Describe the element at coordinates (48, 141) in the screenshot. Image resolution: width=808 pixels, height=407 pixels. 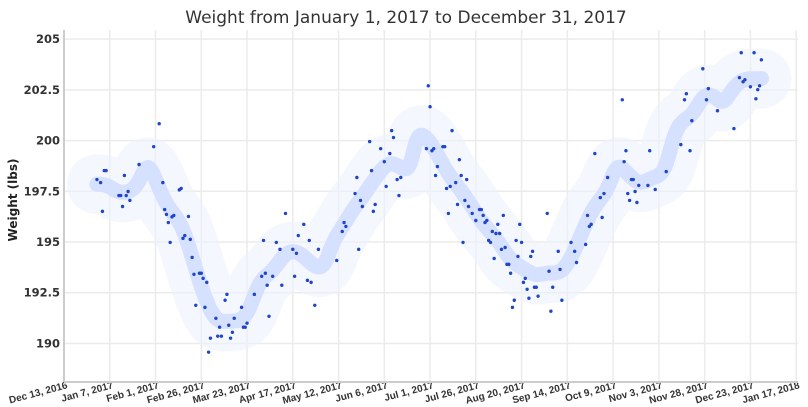
I see `y-tick-label: 200` at that location.